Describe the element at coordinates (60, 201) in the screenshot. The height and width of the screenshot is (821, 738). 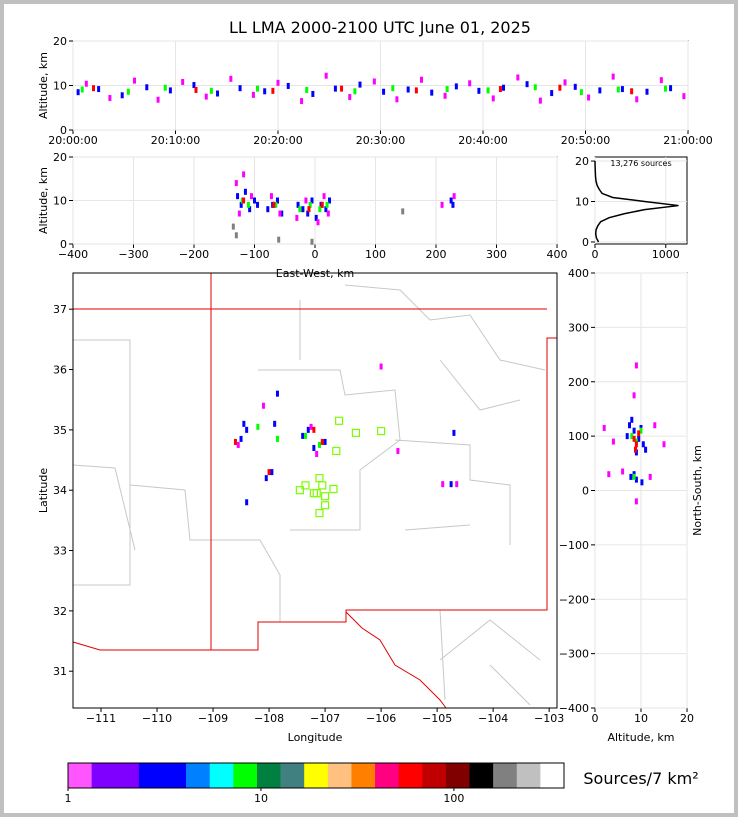
I see `y-tick-label: 10` at that location.